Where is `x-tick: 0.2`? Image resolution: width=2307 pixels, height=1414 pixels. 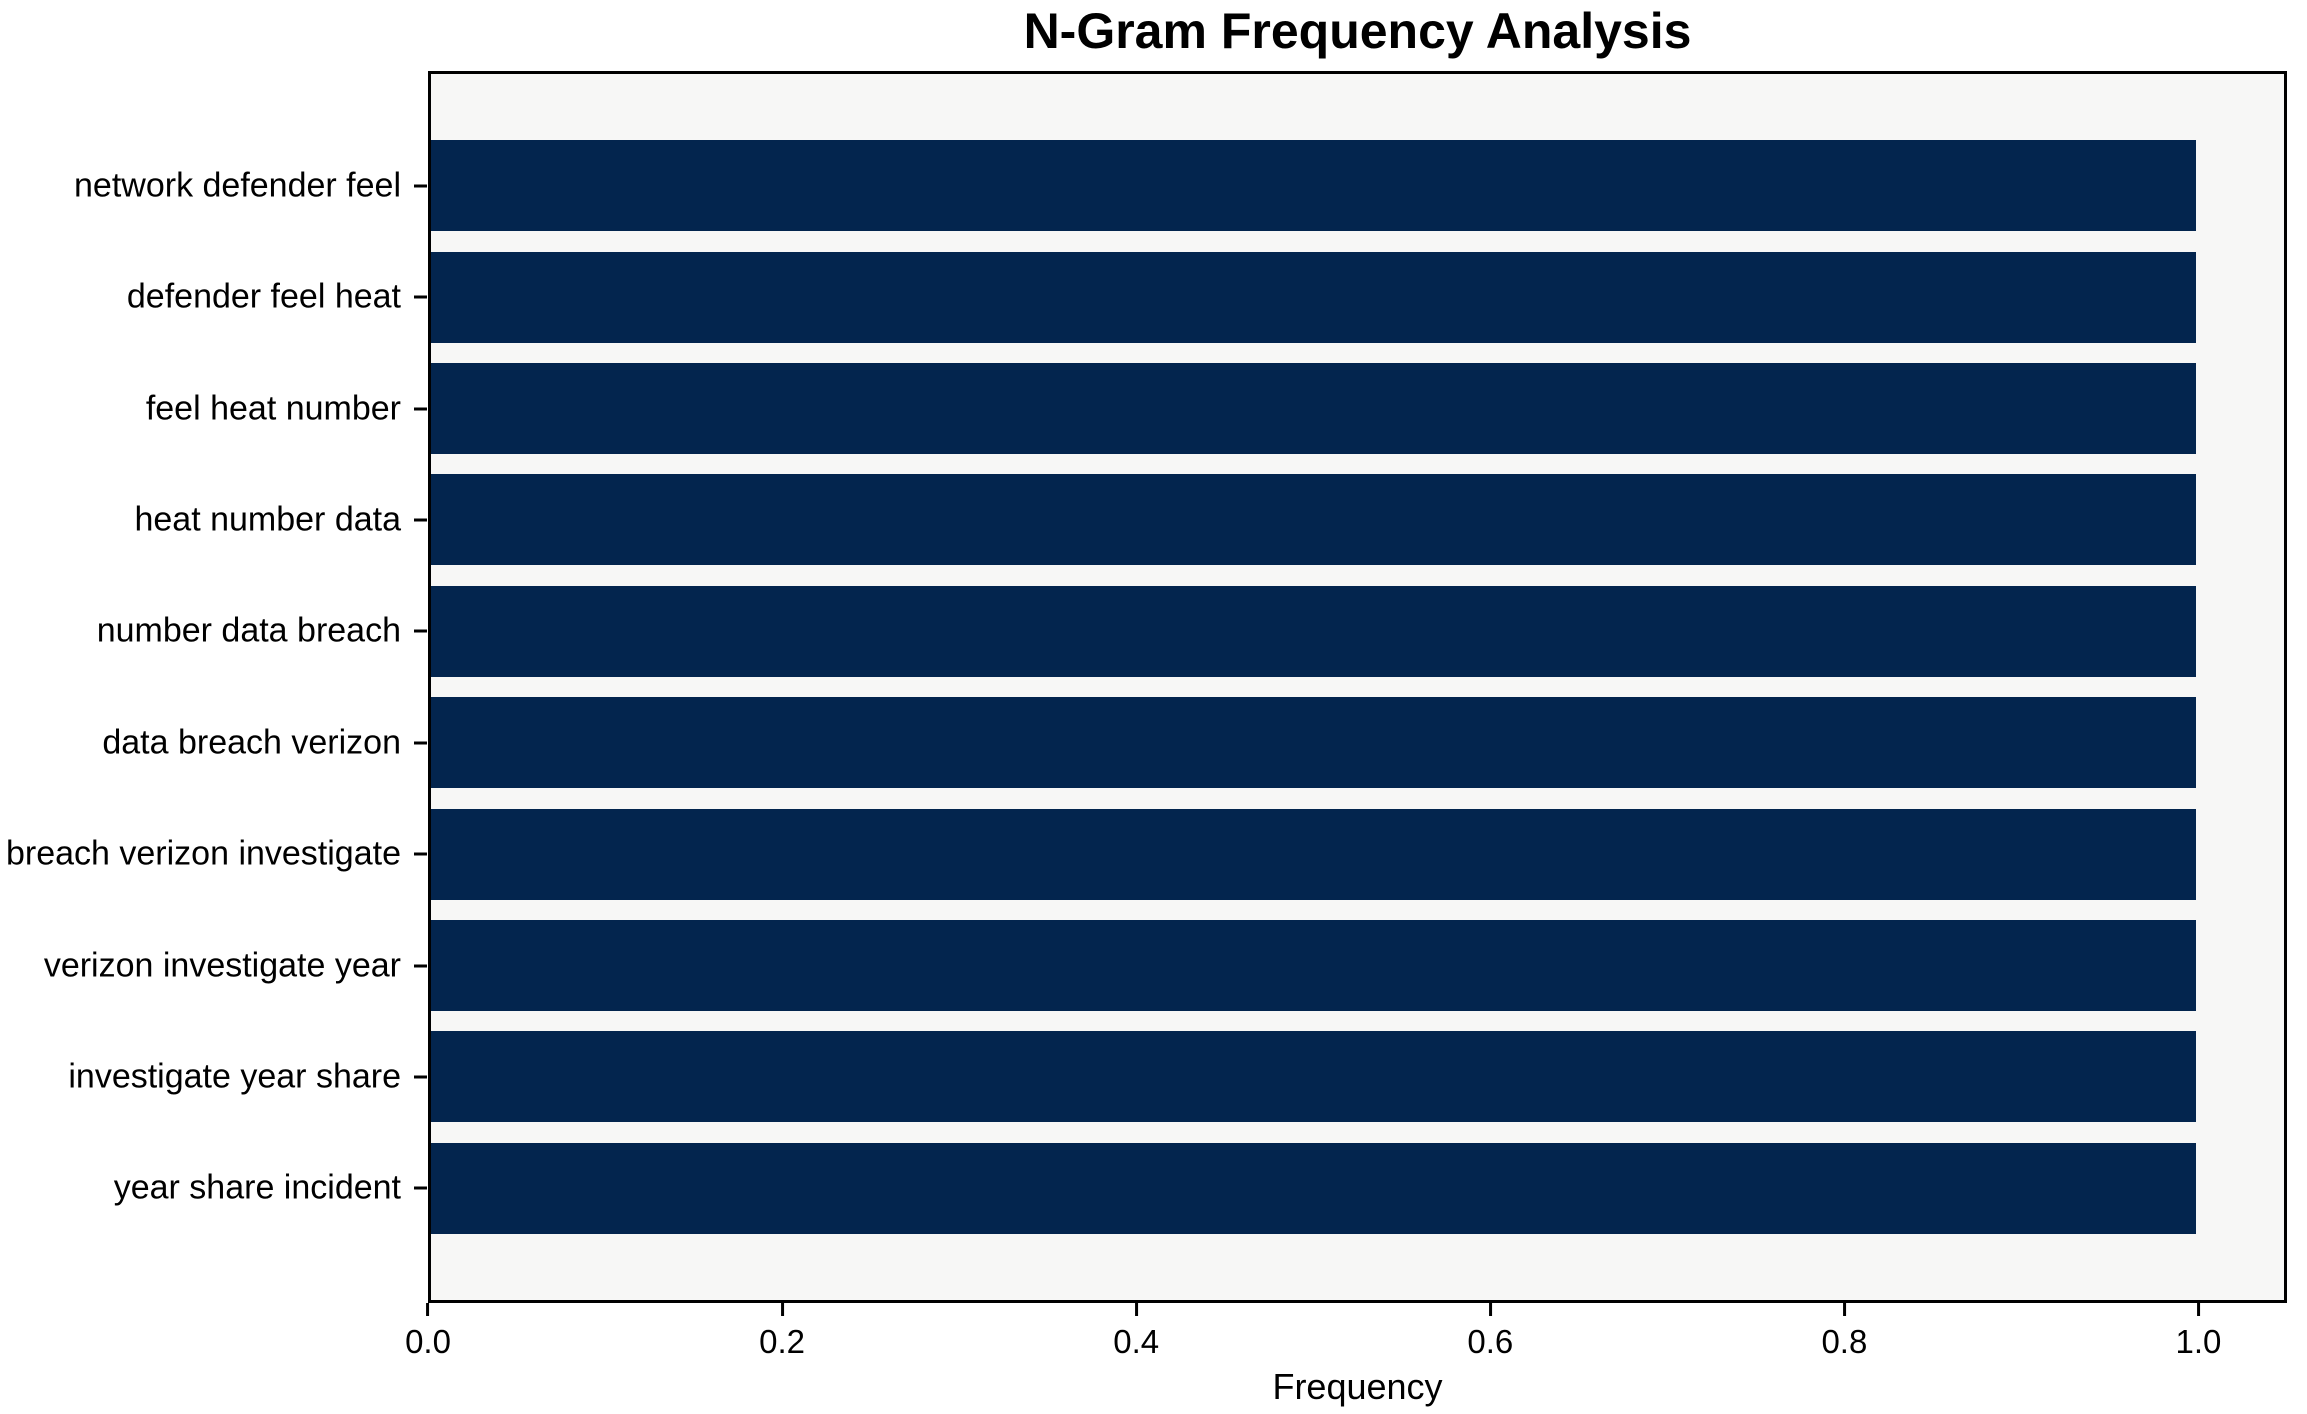
x-tick: 0.2 is located at coordinates (782, 1332).